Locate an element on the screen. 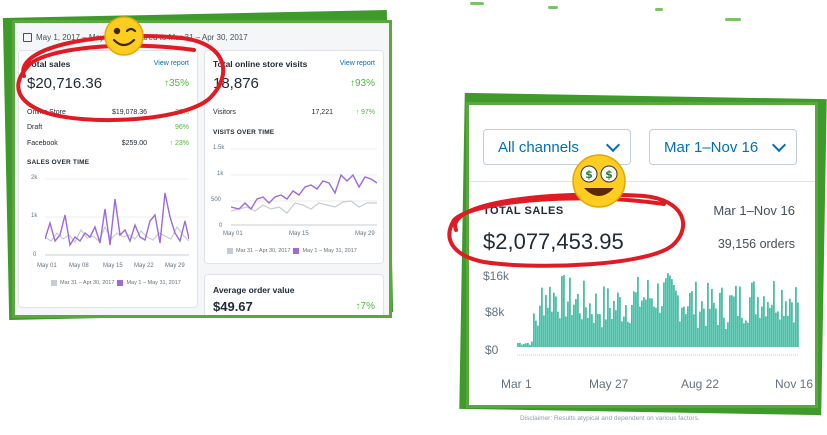 Image resolution: width=827 pixels, height=435 pixels. money-eyes-emoji-icon: $ $ is located at coordinates (599, 181).